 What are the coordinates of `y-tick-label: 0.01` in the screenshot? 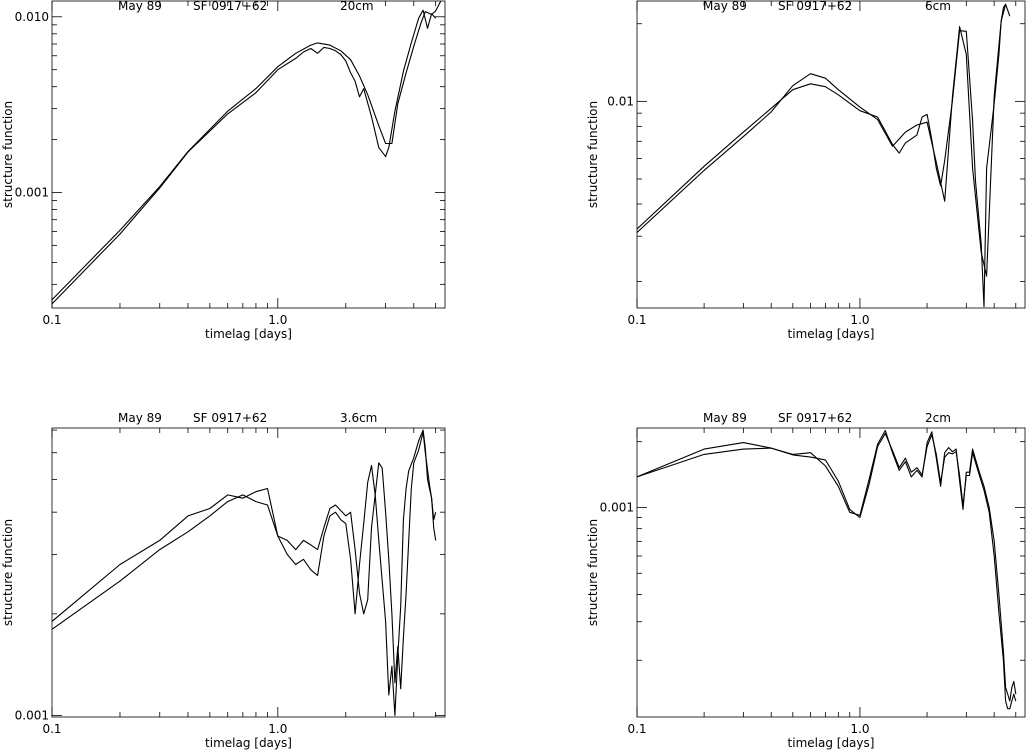 It's located at (620, 101).